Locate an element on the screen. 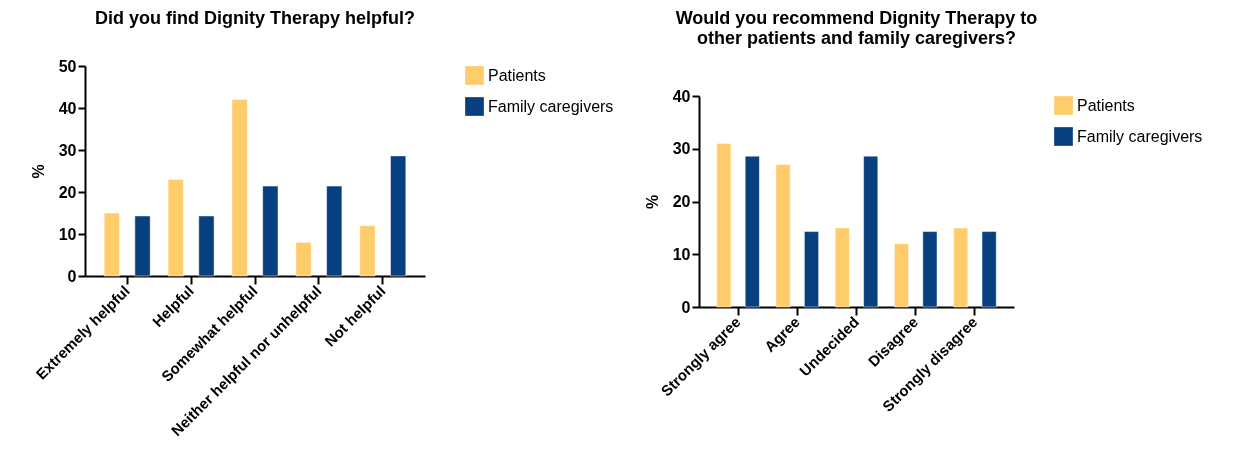 The width and height of the screenshot is (1255, 473). y-tick-label: 50 is located at coordinates (67, 66).